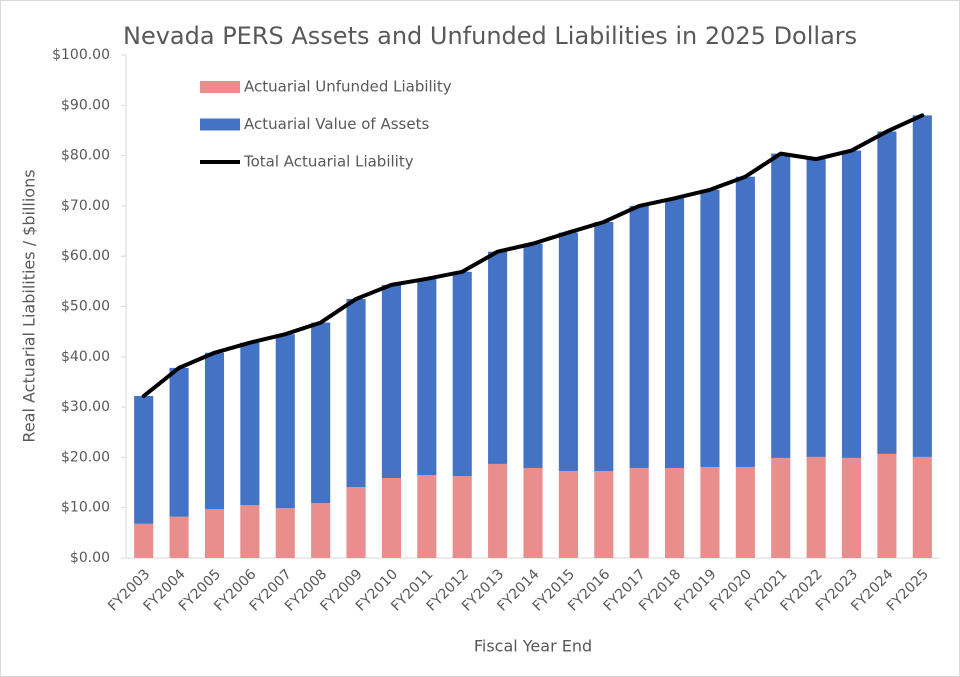 Image resolution: width=960 pixels, height=677 pixels. What do you see at coordinates (29, 305) in the screenshot?
I see `y-axis-label: Real Actuarial Liabilities / $billions` at bounding box center [29, 305].